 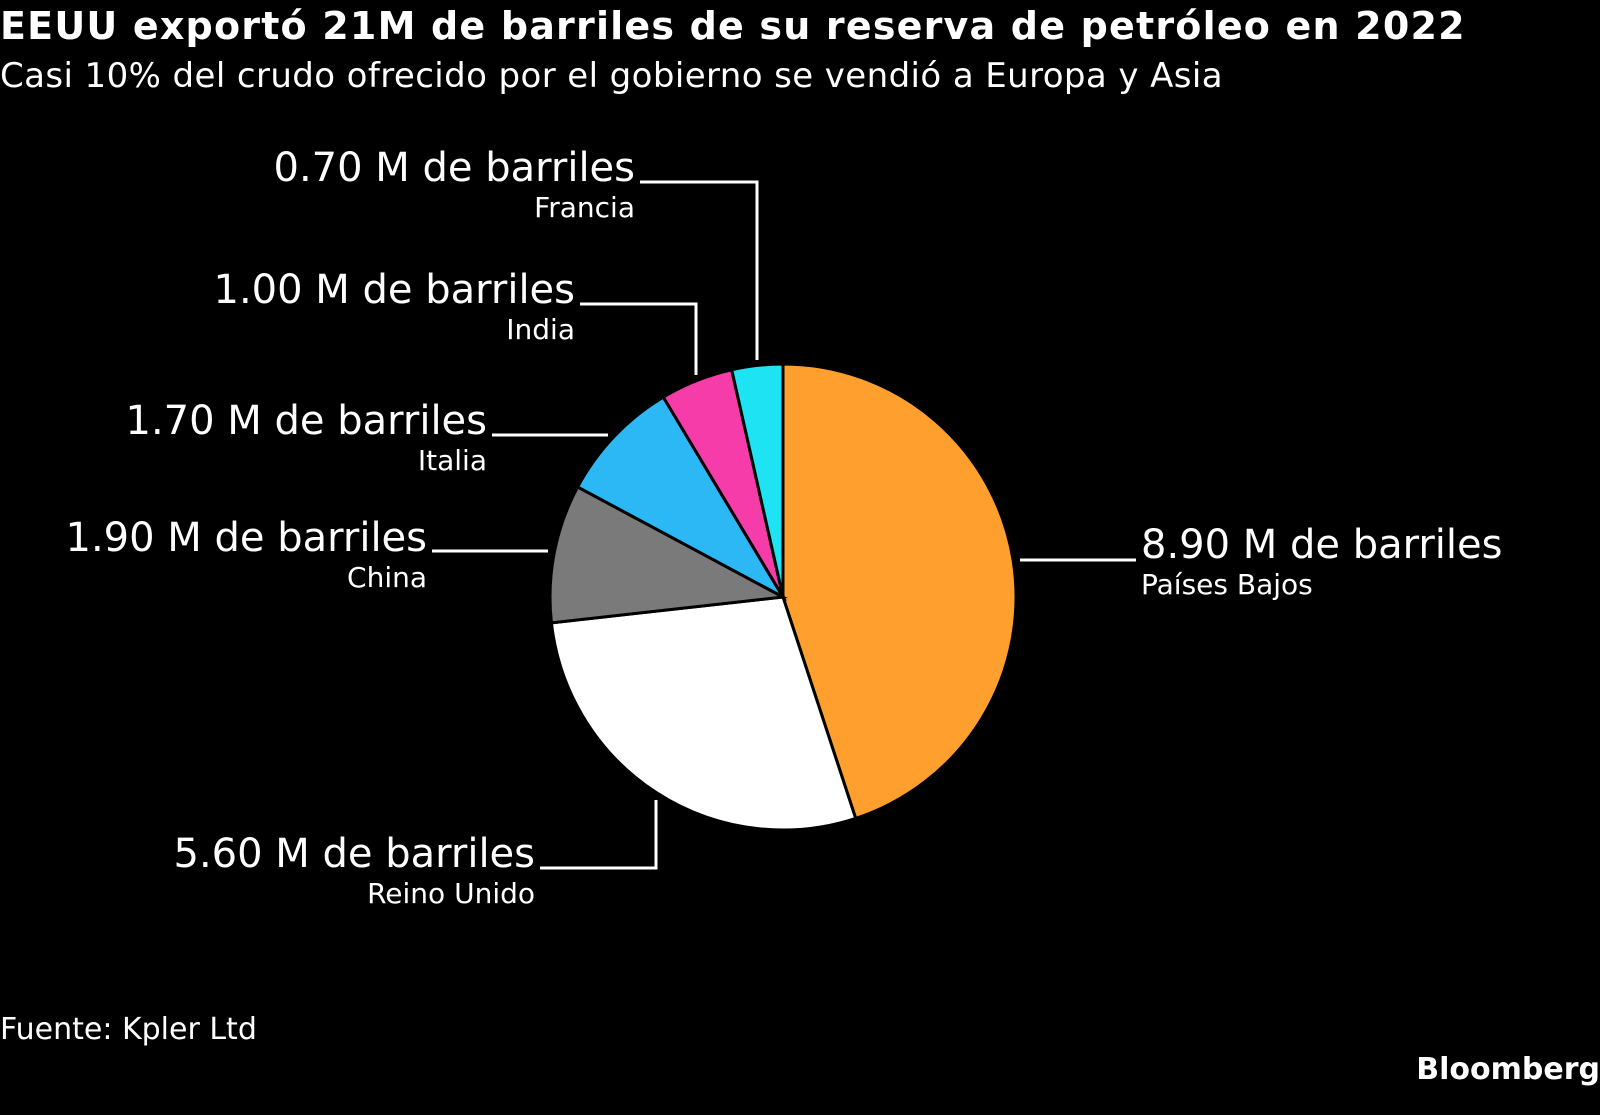 What do you see at coordinates (128, 1029) in the screenshot?
I see `source-note: Fuente: Kpler Ltd` at bounding box center [128, 1029].